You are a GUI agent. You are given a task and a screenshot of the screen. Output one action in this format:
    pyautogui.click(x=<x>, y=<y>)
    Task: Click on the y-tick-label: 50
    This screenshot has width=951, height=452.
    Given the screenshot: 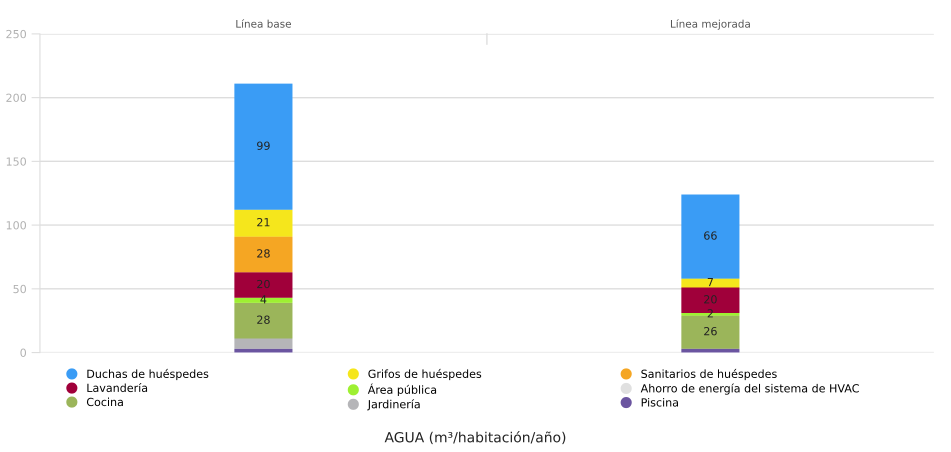 What is the action you would take?
    pyautogui.click(x=19, y=289)
    